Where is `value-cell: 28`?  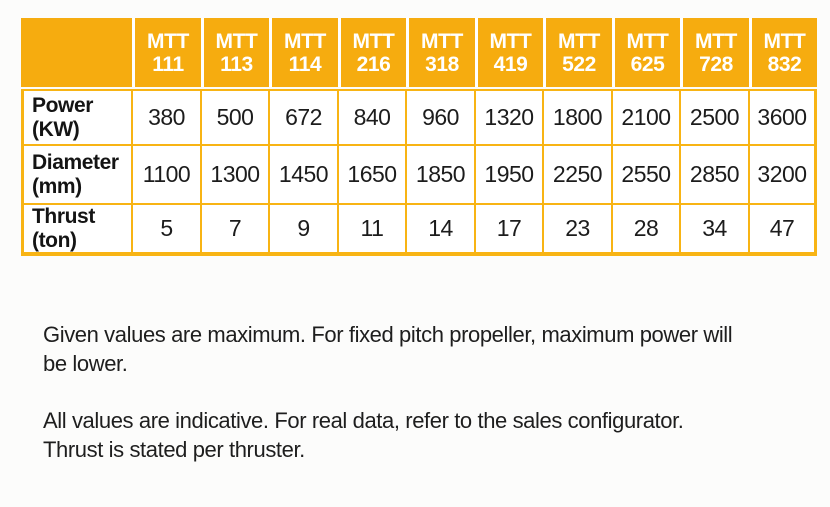 value-cell: 28 is located at coordinates (646, 230).